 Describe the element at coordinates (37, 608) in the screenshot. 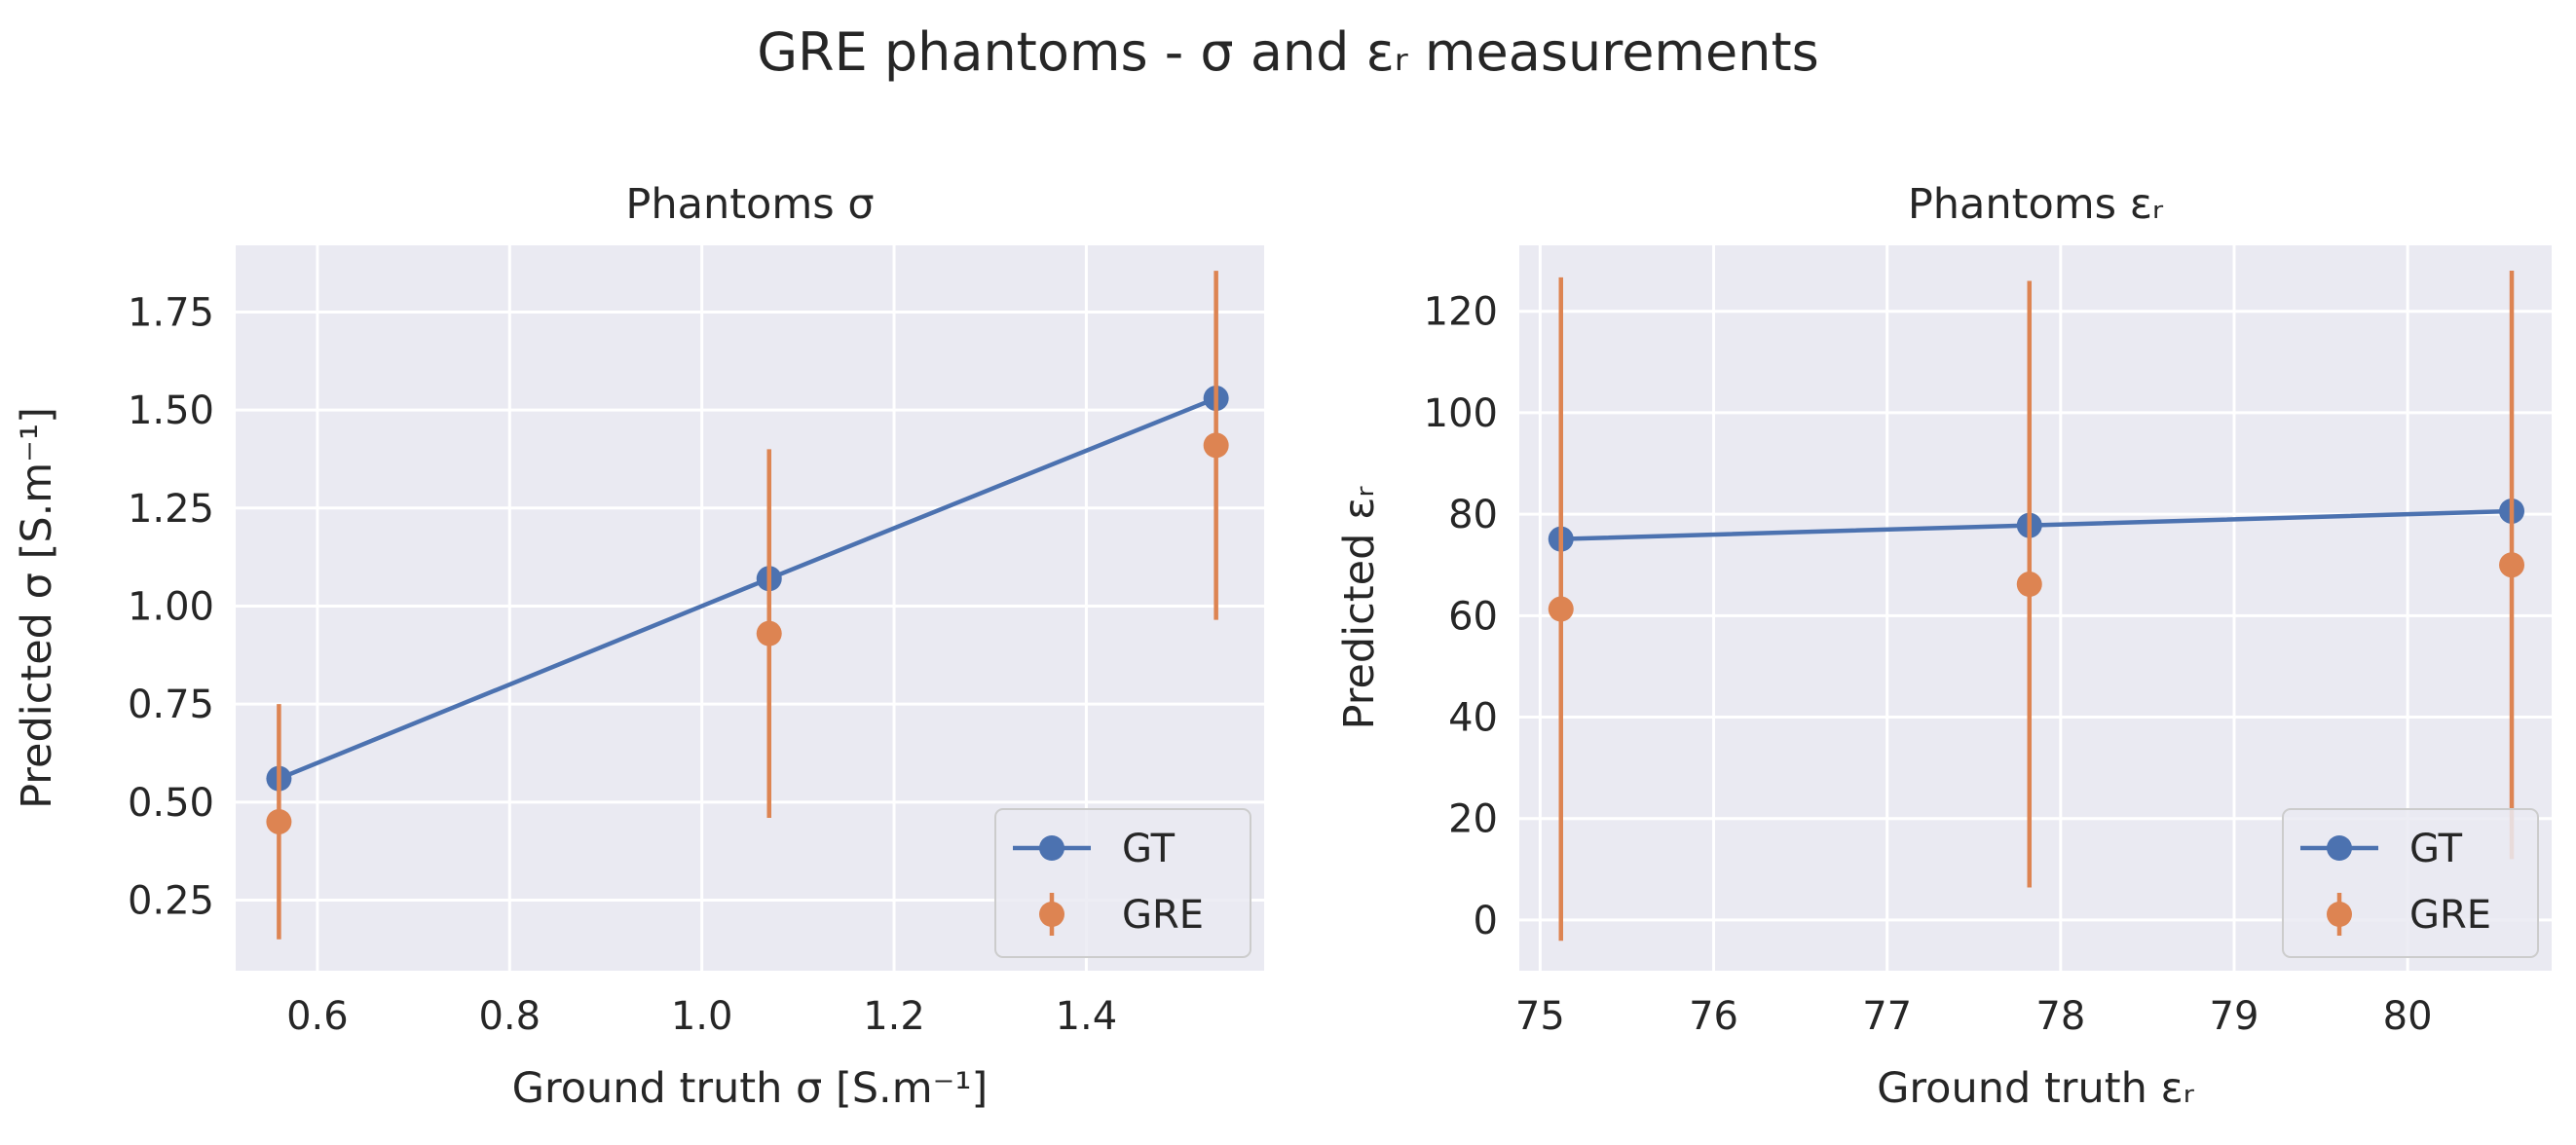

I see `y-axis-label: Predicted σ [S.m⁻¹]` at that location.